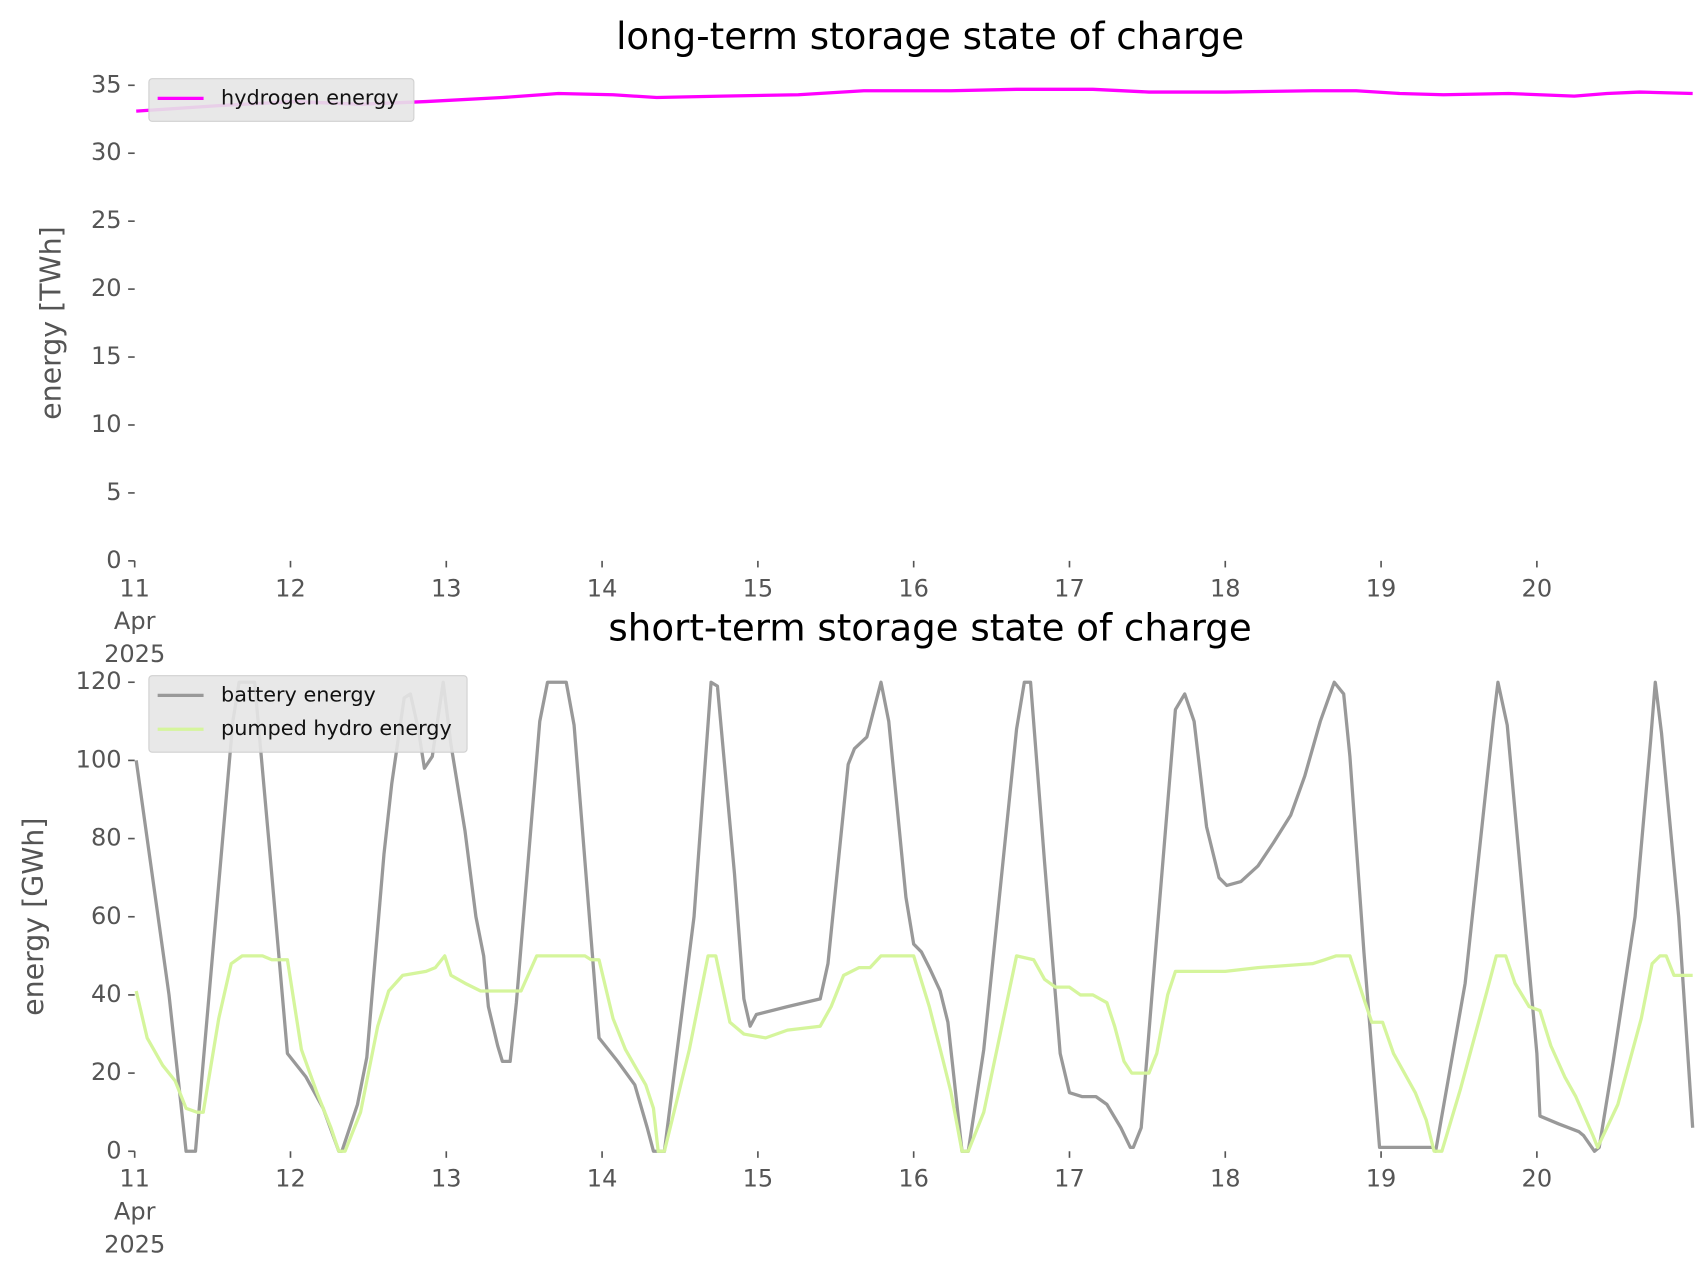 The height and width of the screenshot is (1277, 1706). What do you see at coordinates (106, 220) in the screenshot?
I see `y-tick-label: 25` at bounding box center [106, 220].